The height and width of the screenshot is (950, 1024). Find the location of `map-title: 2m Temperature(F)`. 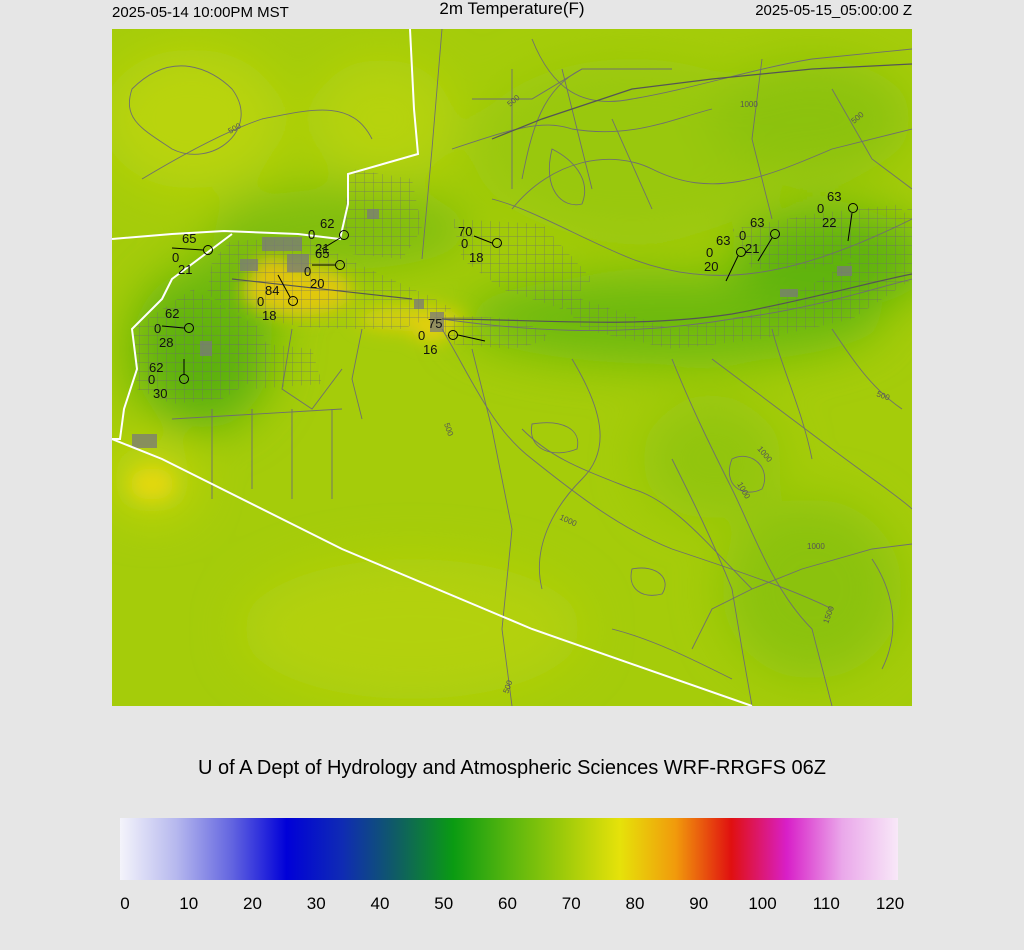

map-title: 2m Temperature(F) is located at coordinates (512, 9).